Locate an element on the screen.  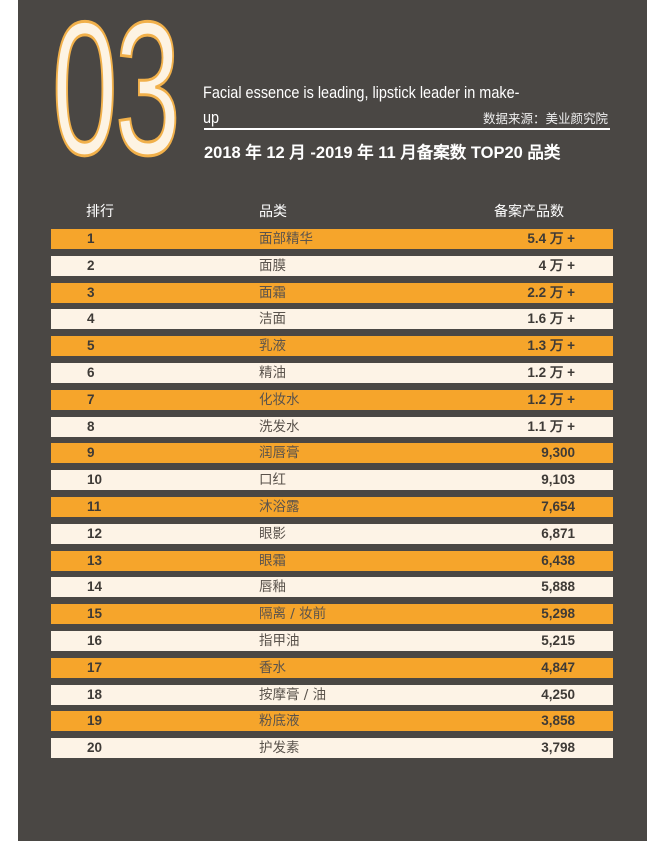
rank-cell: 11 is located at coordinates (94, 506).